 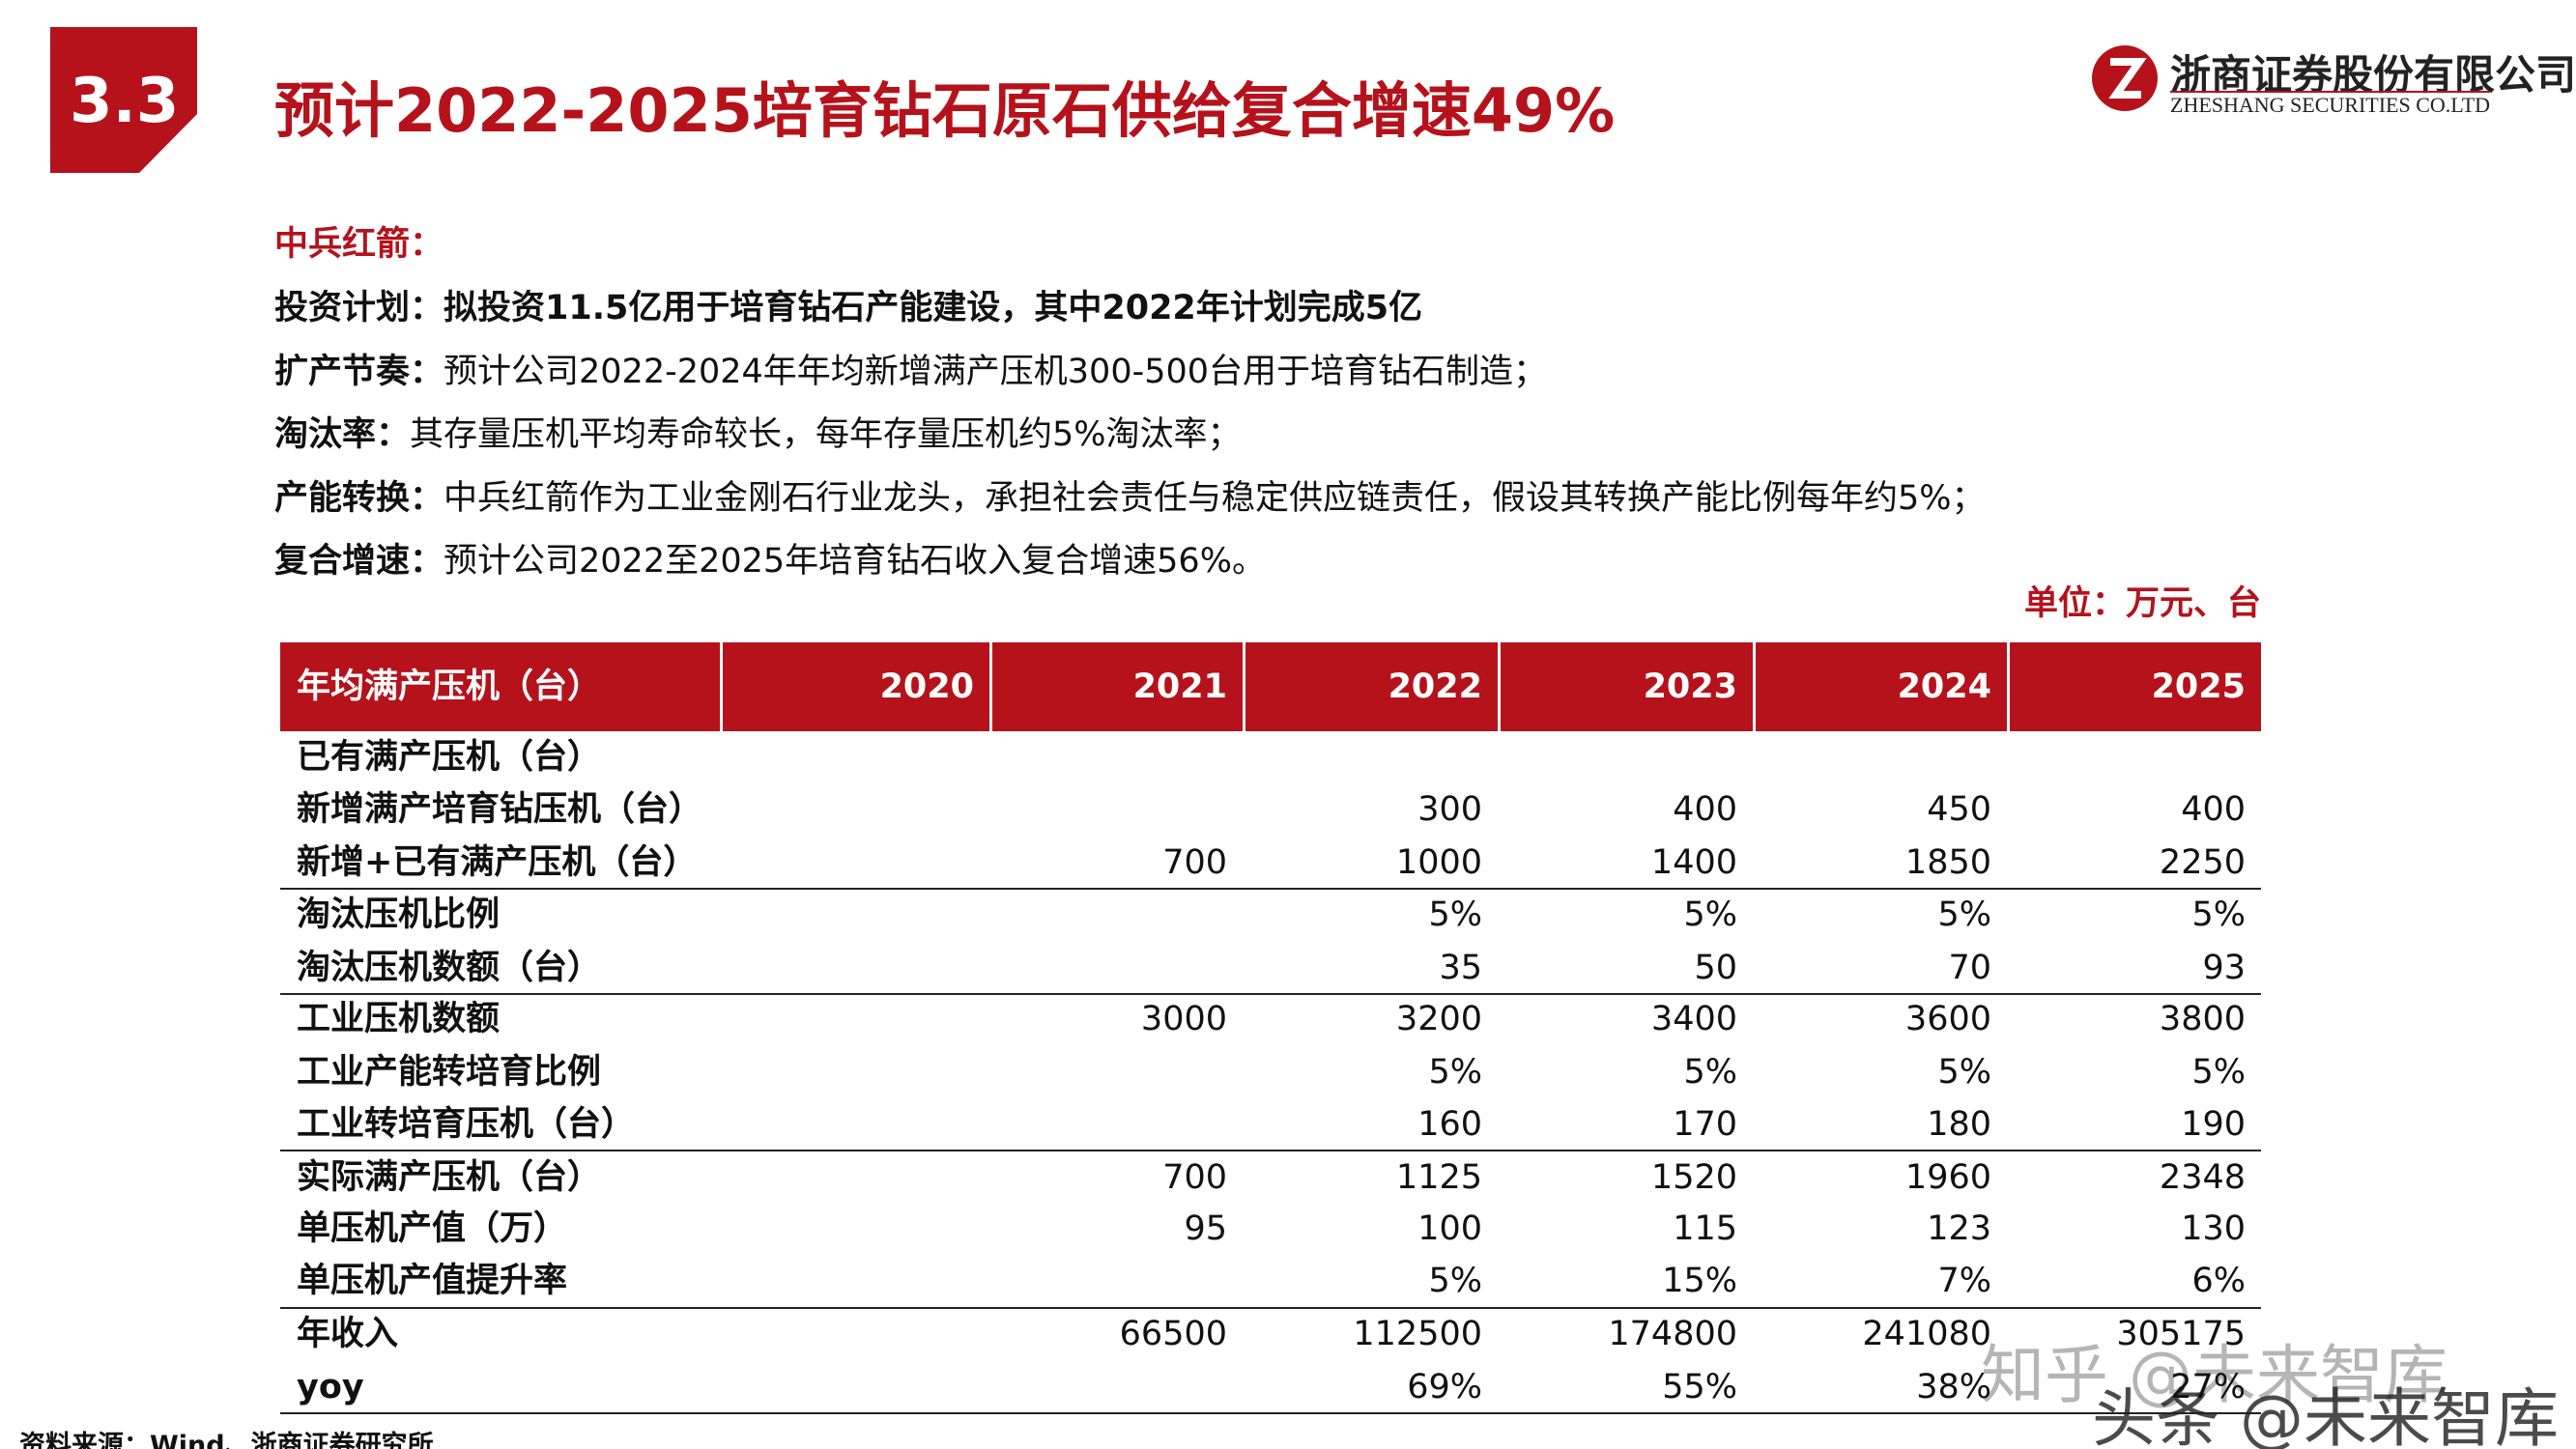 I want to click on cell-value: 130, so click(x=2213, y=1228).